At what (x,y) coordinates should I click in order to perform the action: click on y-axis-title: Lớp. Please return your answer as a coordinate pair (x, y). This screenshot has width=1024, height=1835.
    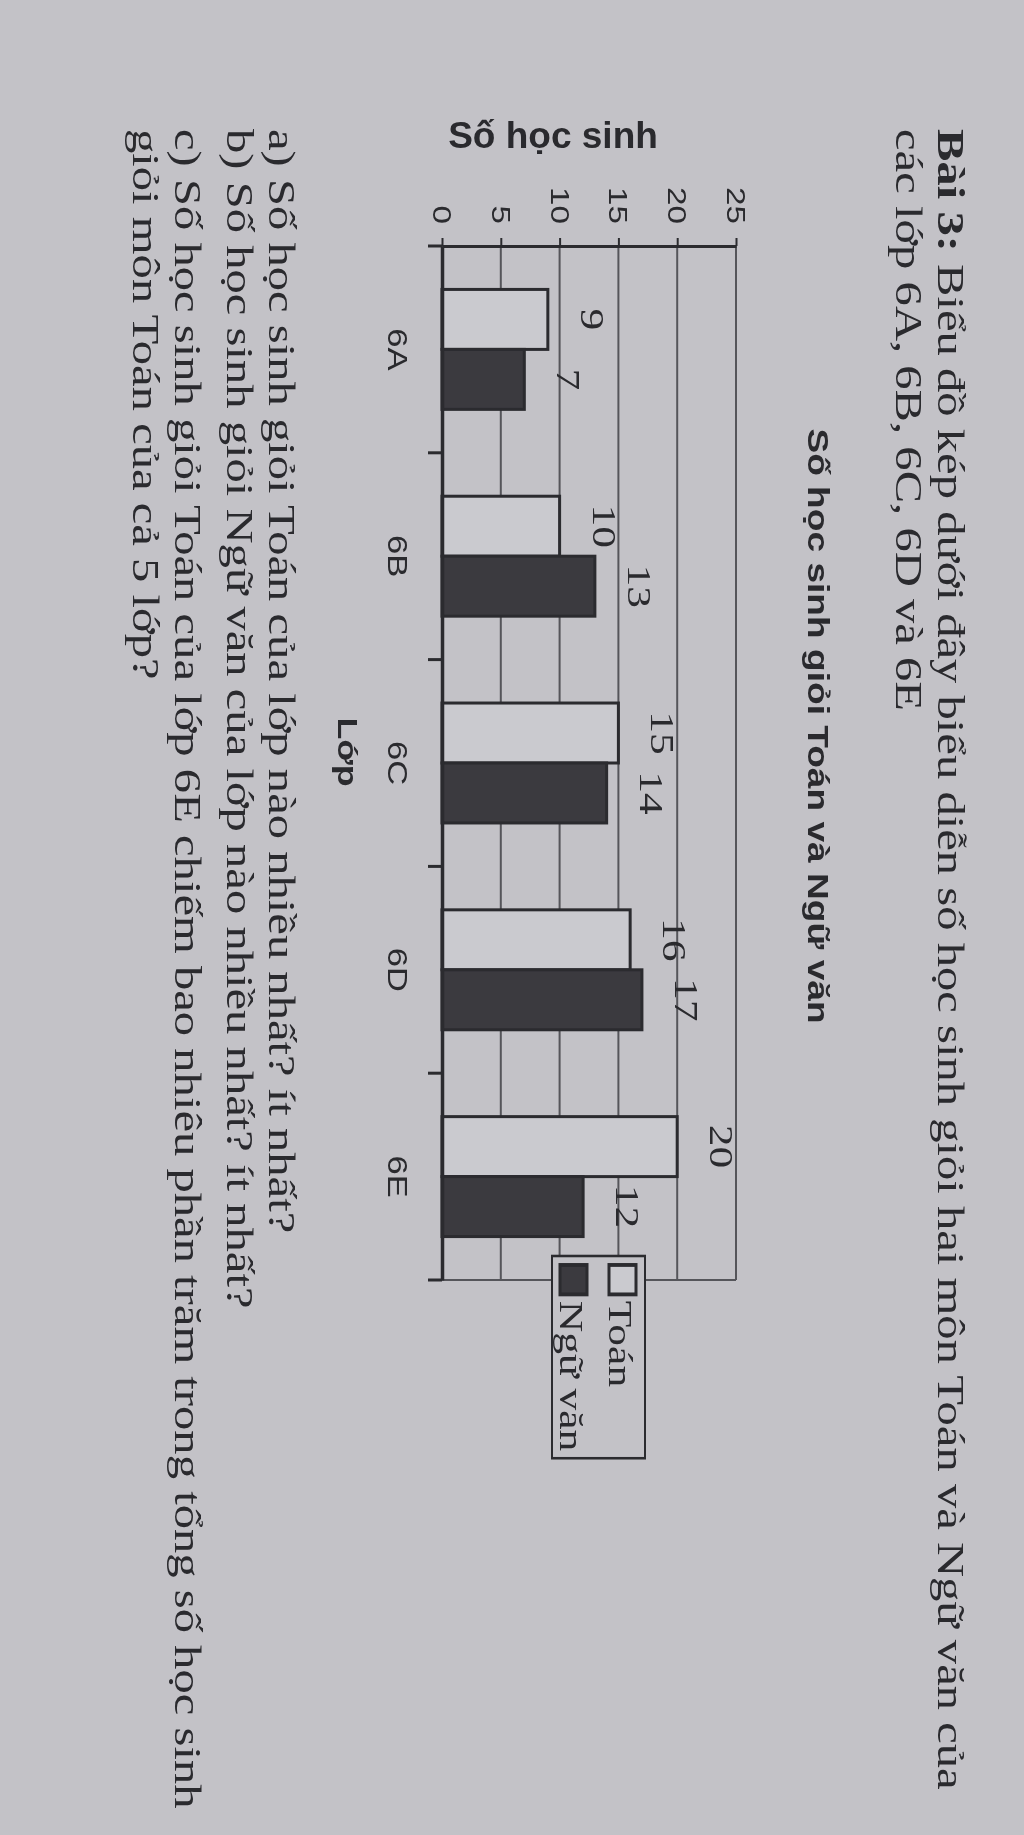
    Looking at the image, I should click on (347, 752).